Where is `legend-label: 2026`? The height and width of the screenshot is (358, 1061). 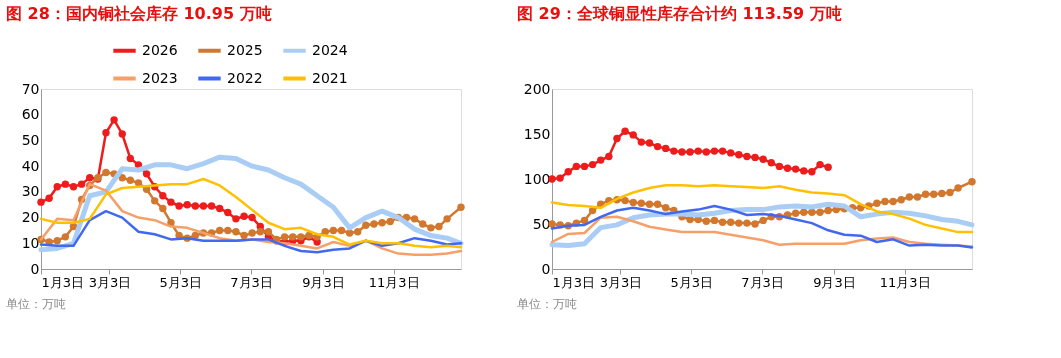
legend-label: 2026 is located at coordinates (160, 49).